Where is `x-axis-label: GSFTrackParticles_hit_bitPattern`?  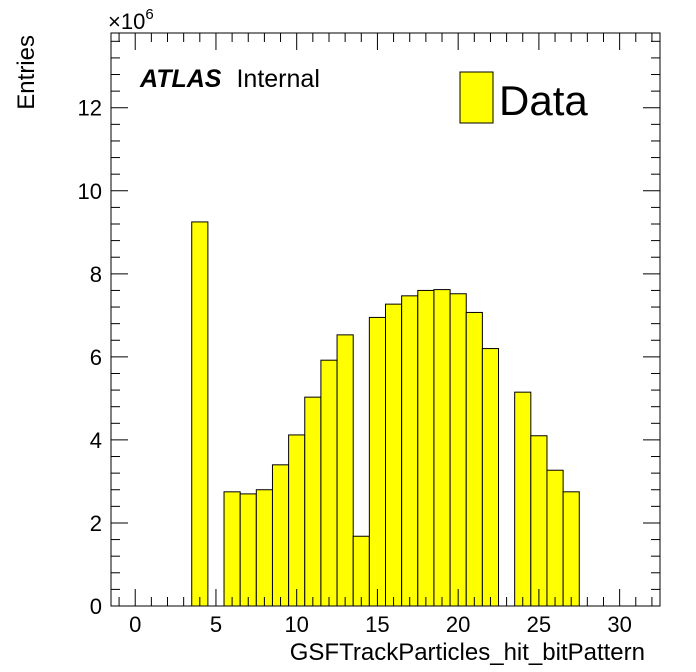
x-axis-label: GSFTrackParticles_hit_bitPattern is located at coordinates (467, 652).